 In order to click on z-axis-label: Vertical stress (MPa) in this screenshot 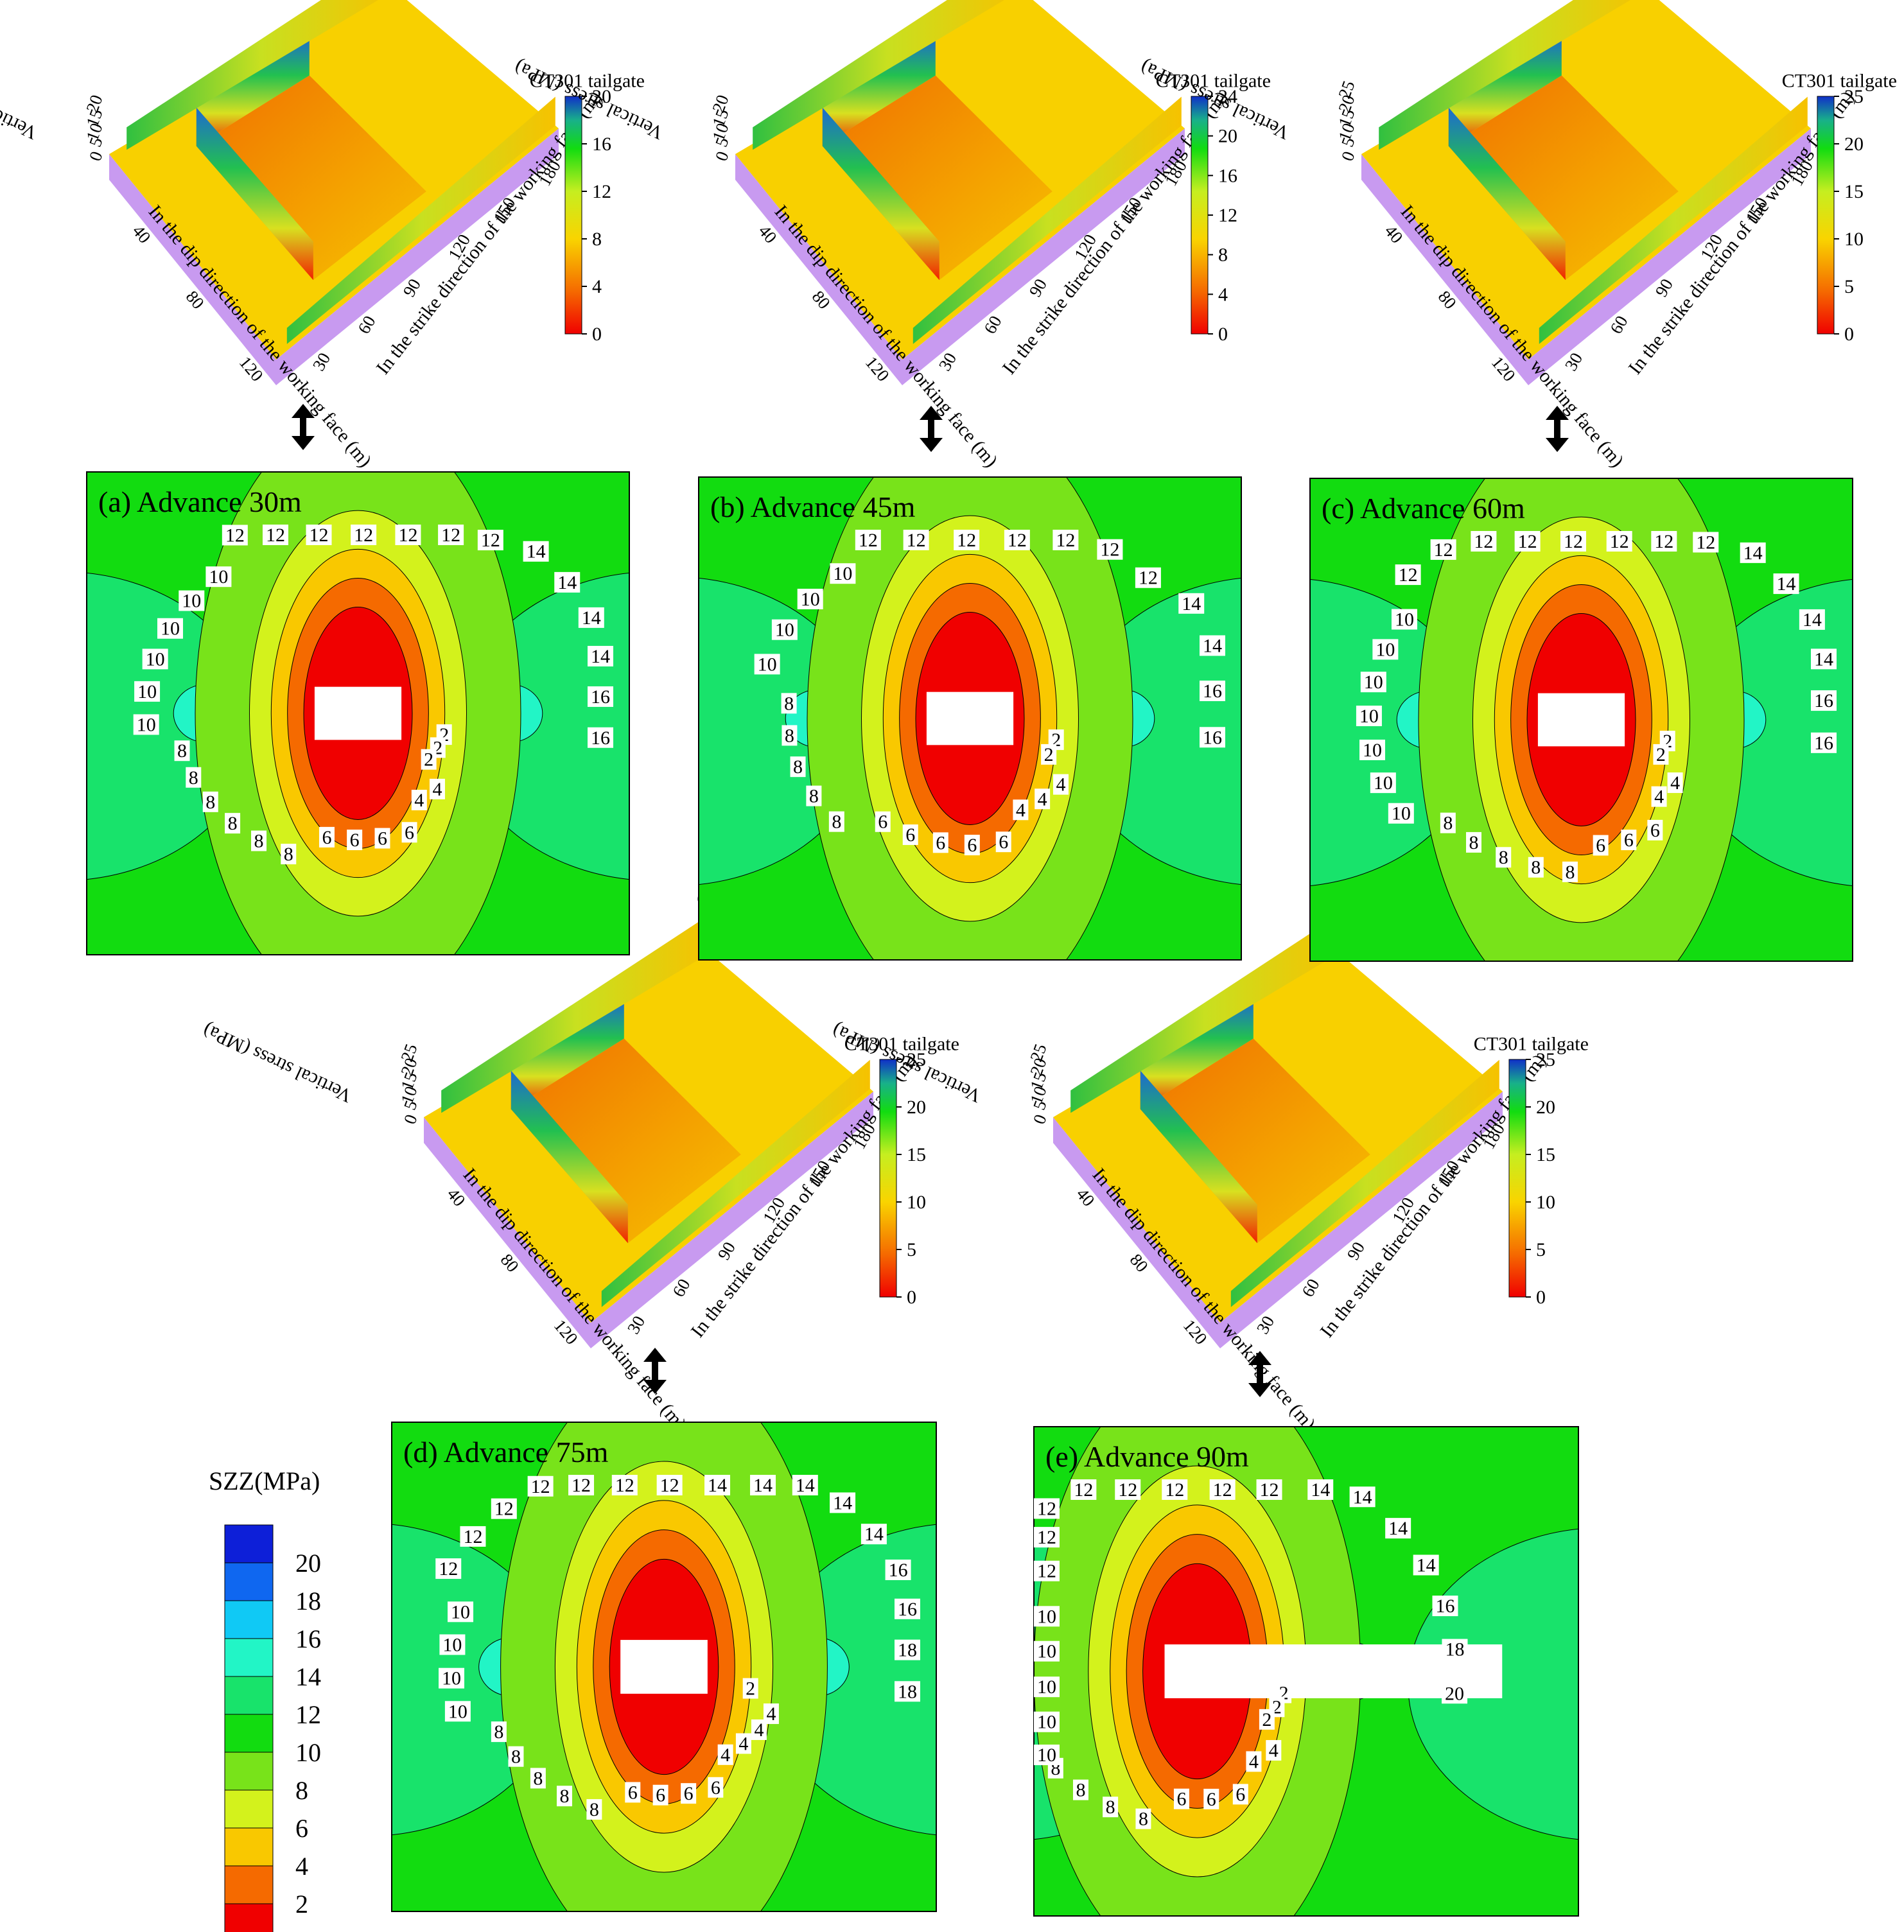, I will do `click(20, 99)`.